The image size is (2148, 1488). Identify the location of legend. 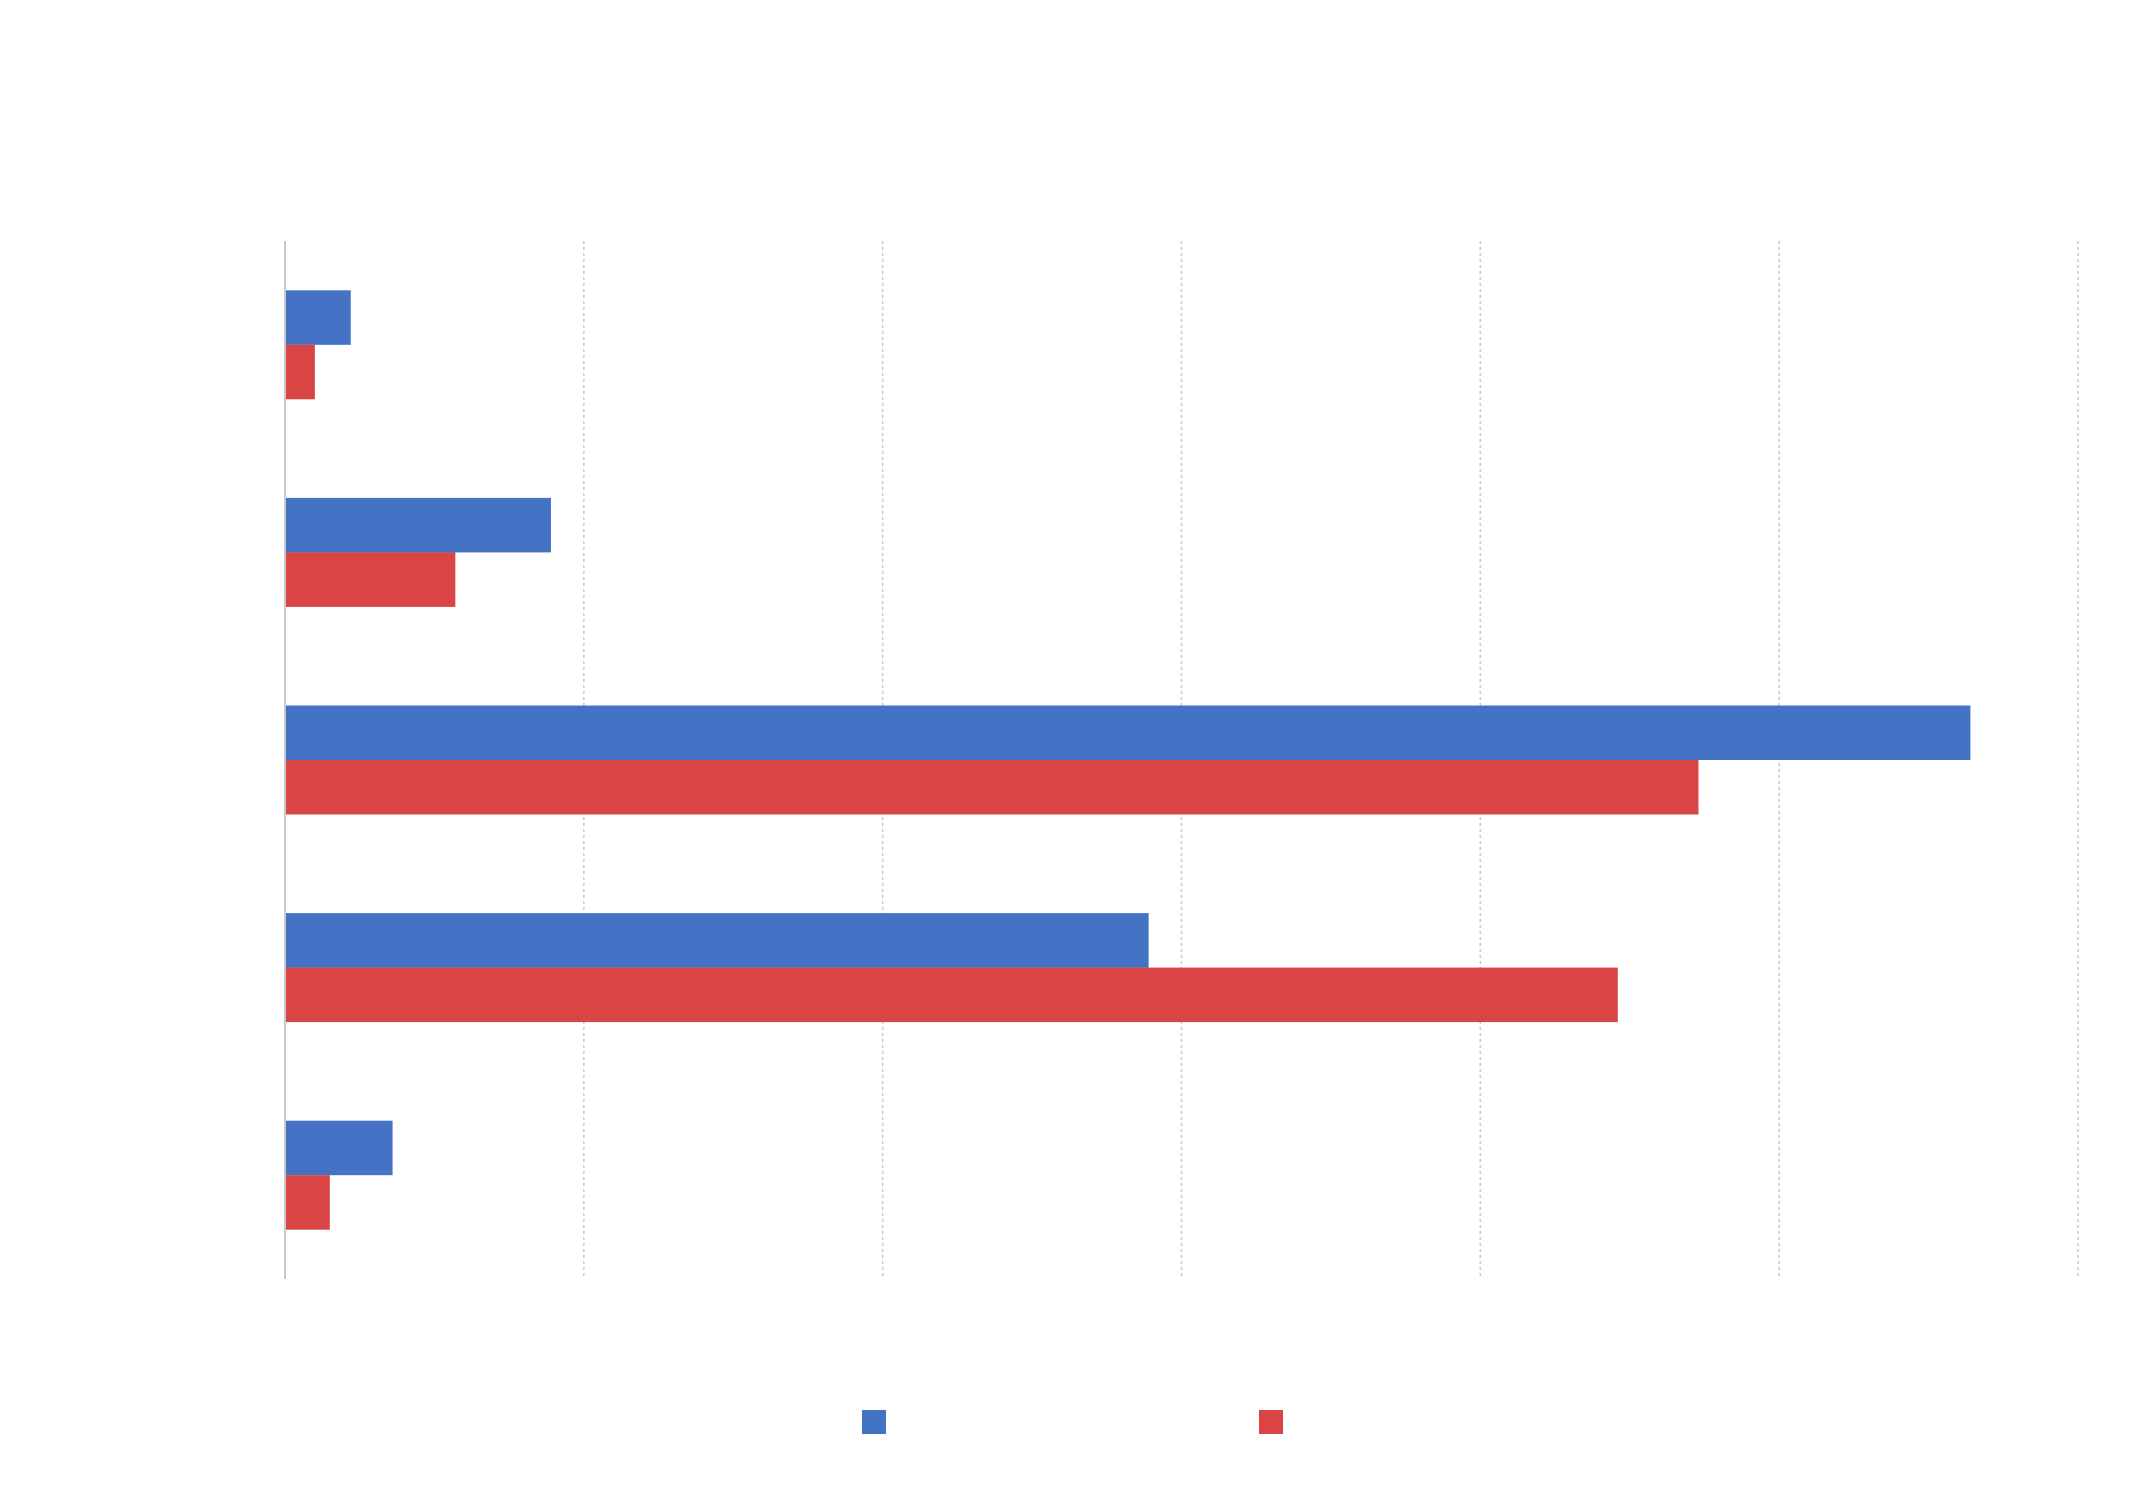
(1074, 1425).